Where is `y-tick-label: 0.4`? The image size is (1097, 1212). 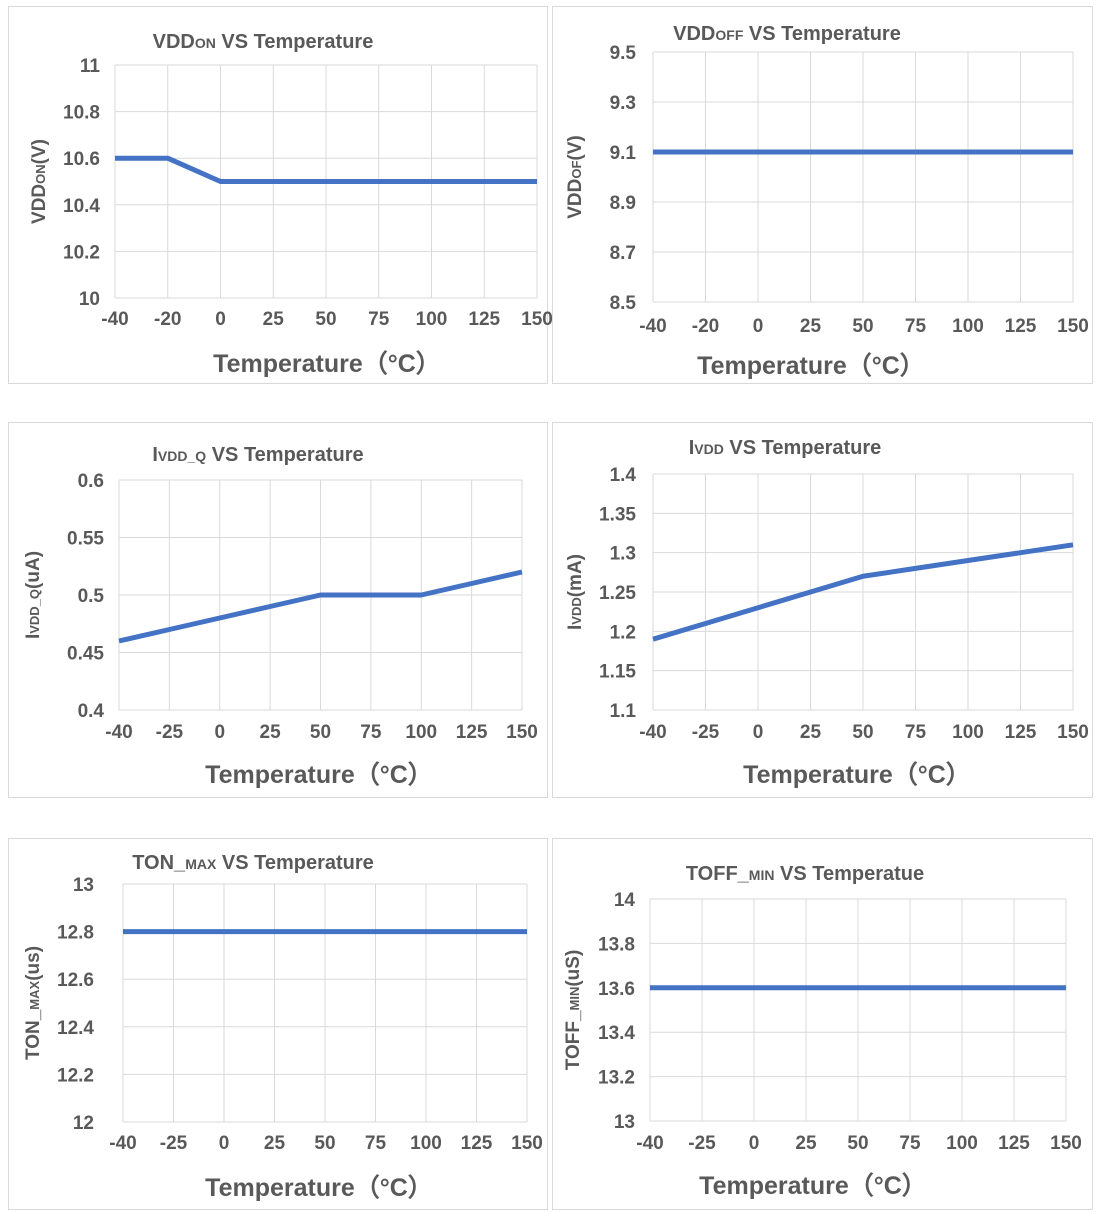 y-tick-label: 0.4 is located at coordinates (91, 711).